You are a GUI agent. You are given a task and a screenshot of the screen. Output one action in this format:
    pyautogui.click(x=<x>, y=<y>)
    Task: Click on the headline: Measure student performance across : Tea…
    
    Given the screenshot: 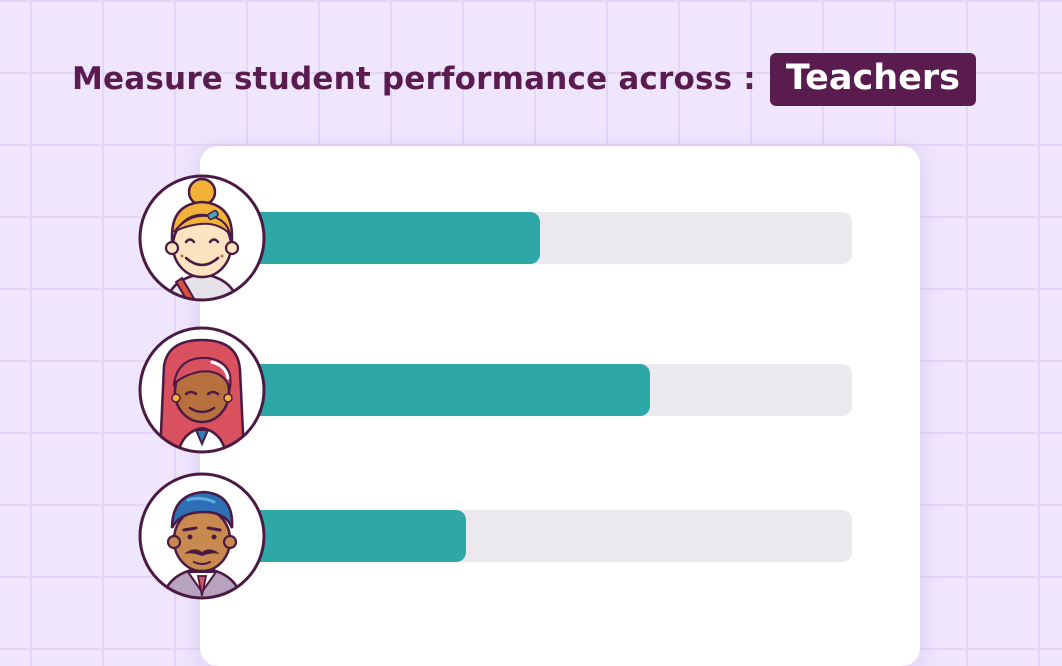 What is the action you would take?
    pyautogui.click(x=524, y=79)
    